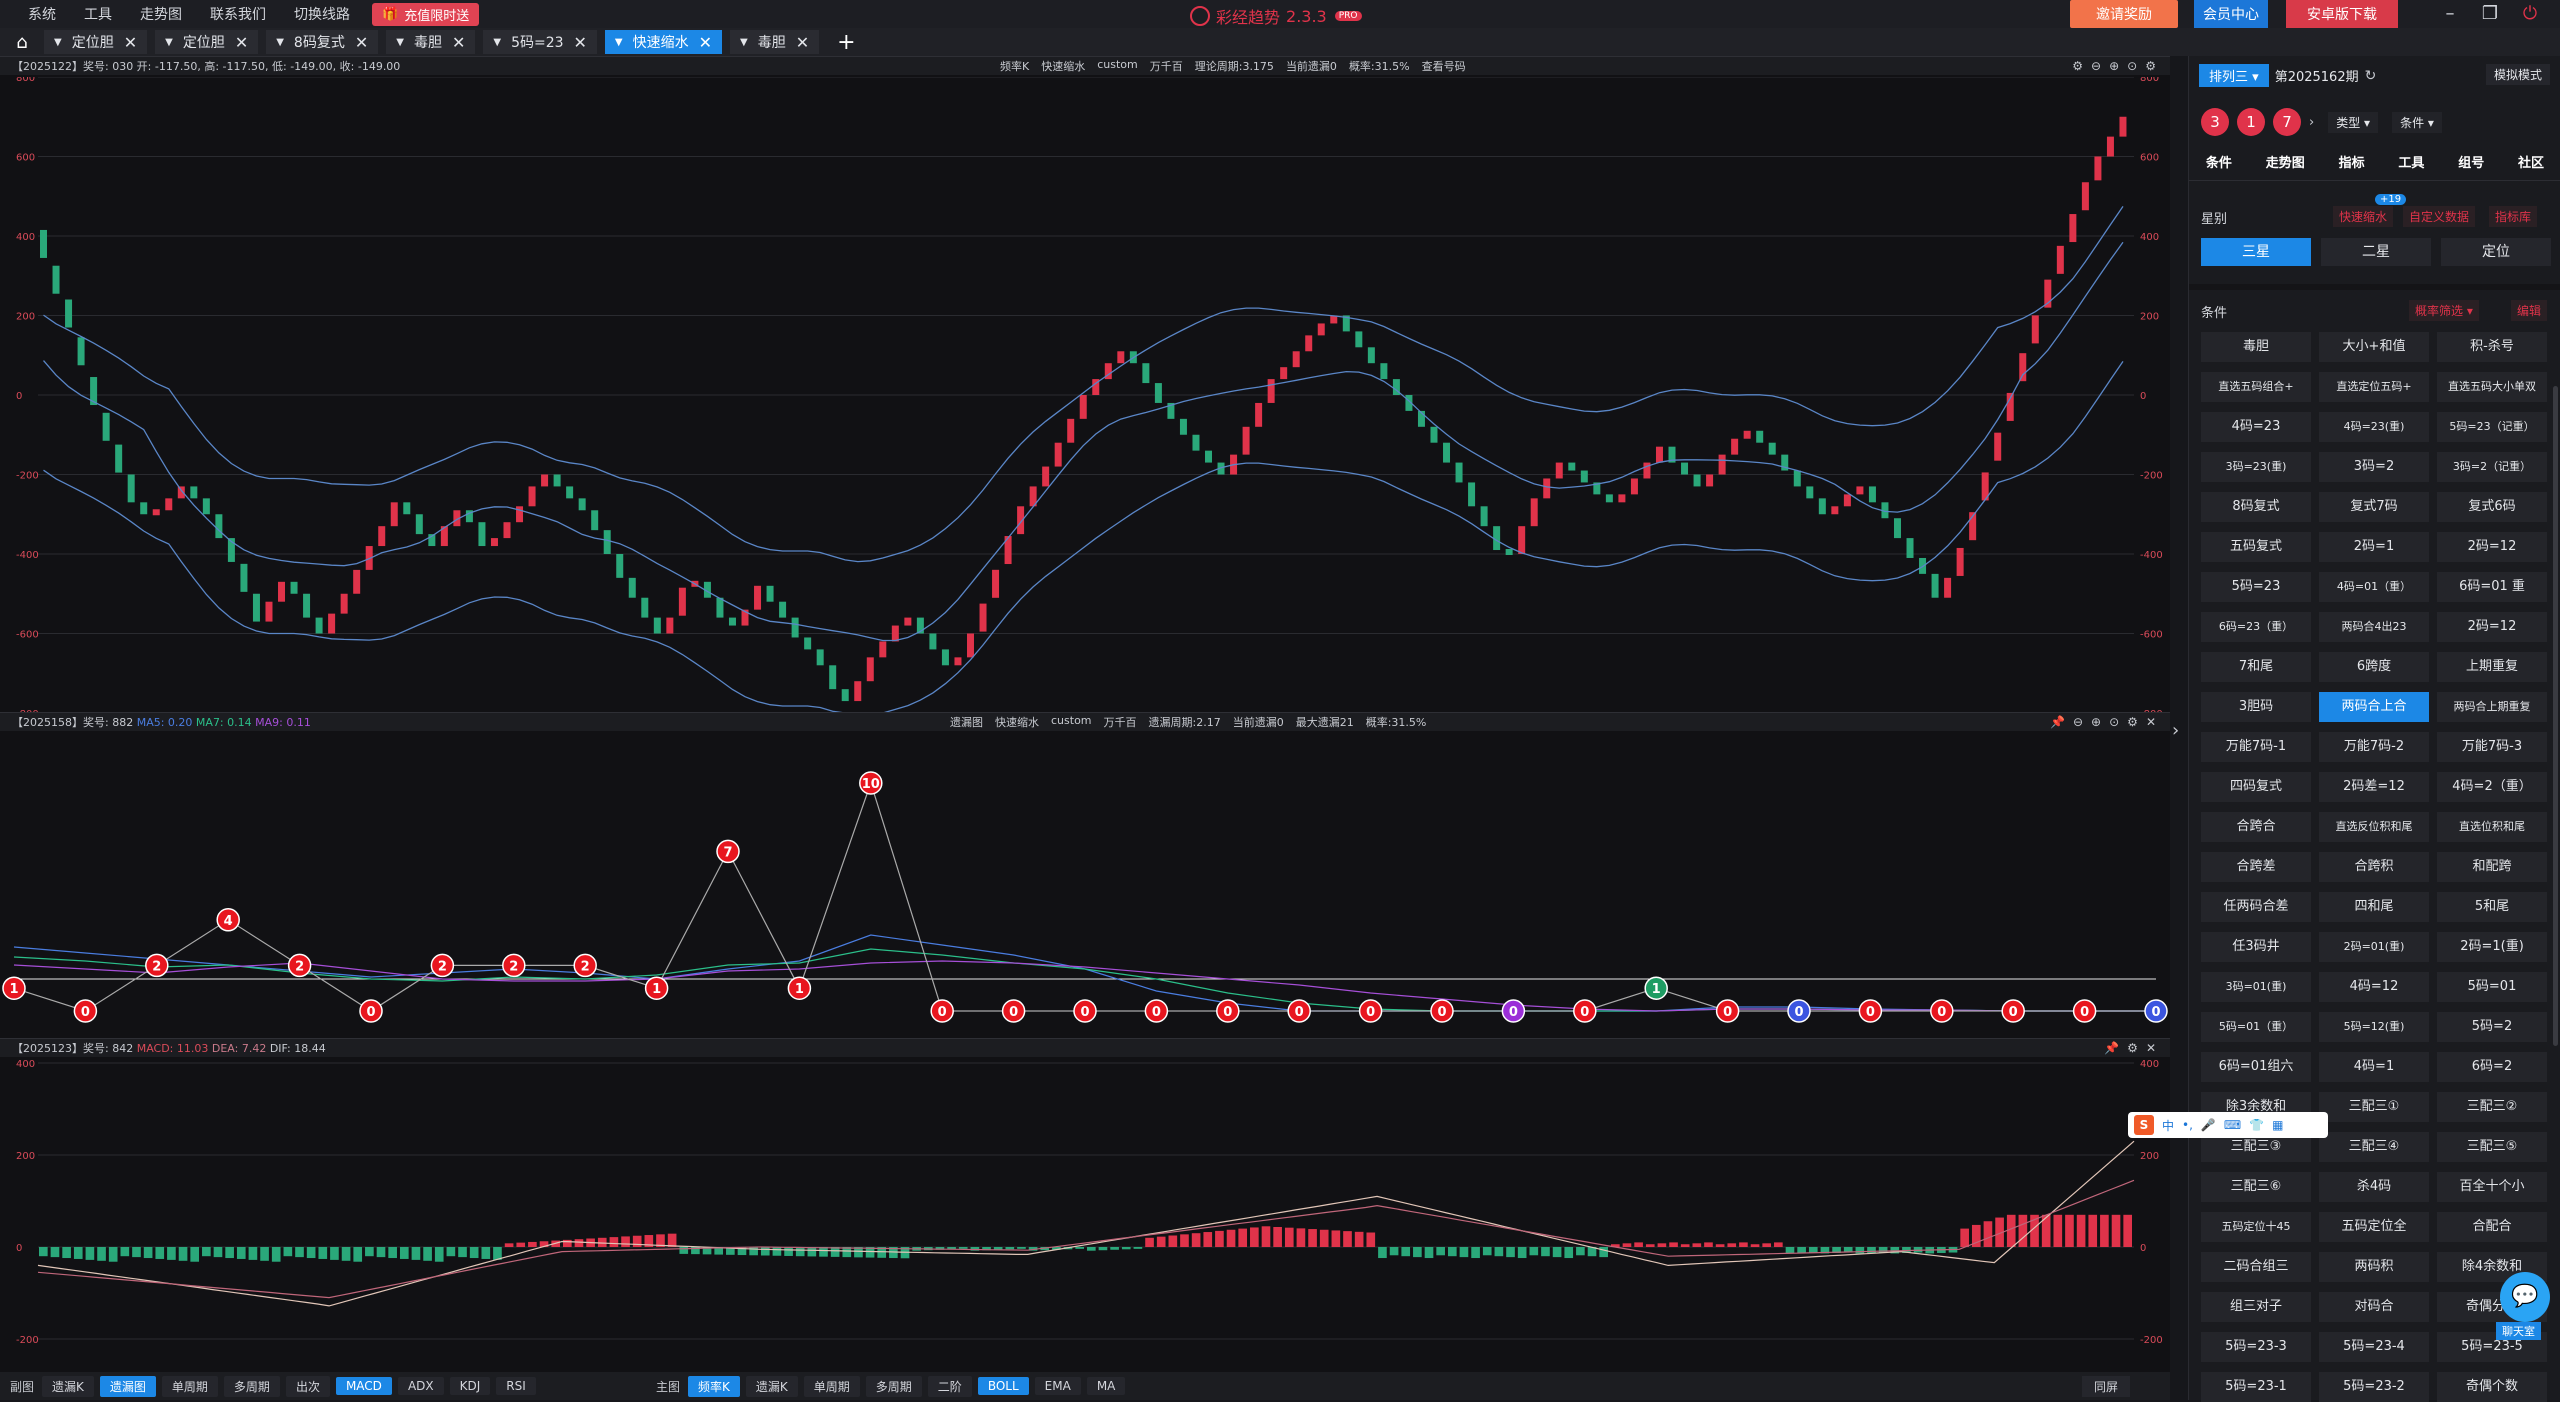  Describe the element at coordinates (2256, 947) in the screenshot. I see `condition-button: 任3码井` at that location.